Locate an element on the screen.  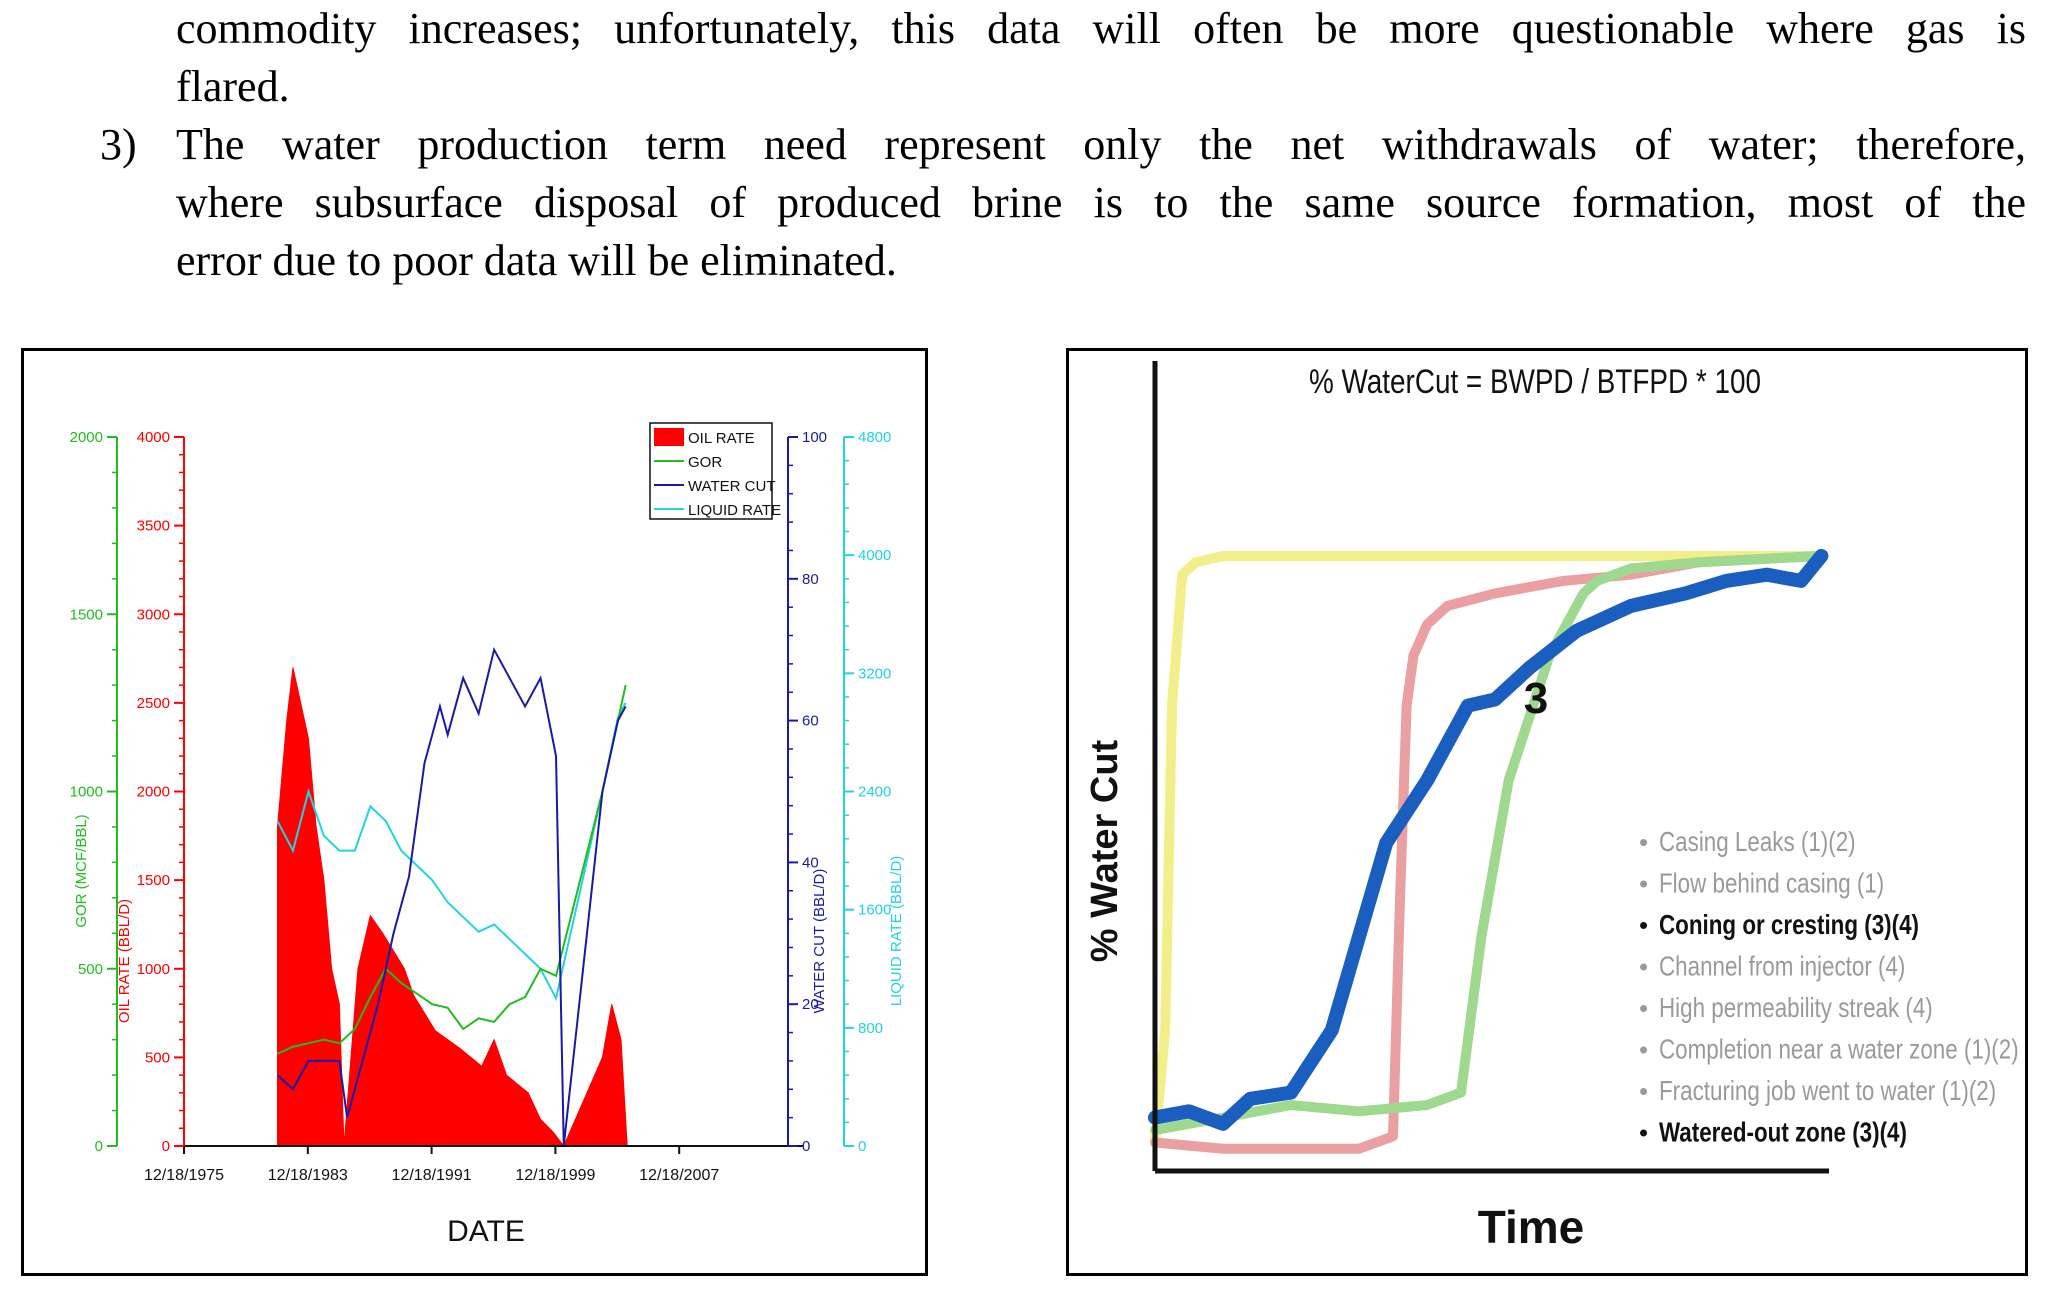
chart-title: % WaterCut = BWPD / BTFPD * 100 is located at coordinates (1535, 381).